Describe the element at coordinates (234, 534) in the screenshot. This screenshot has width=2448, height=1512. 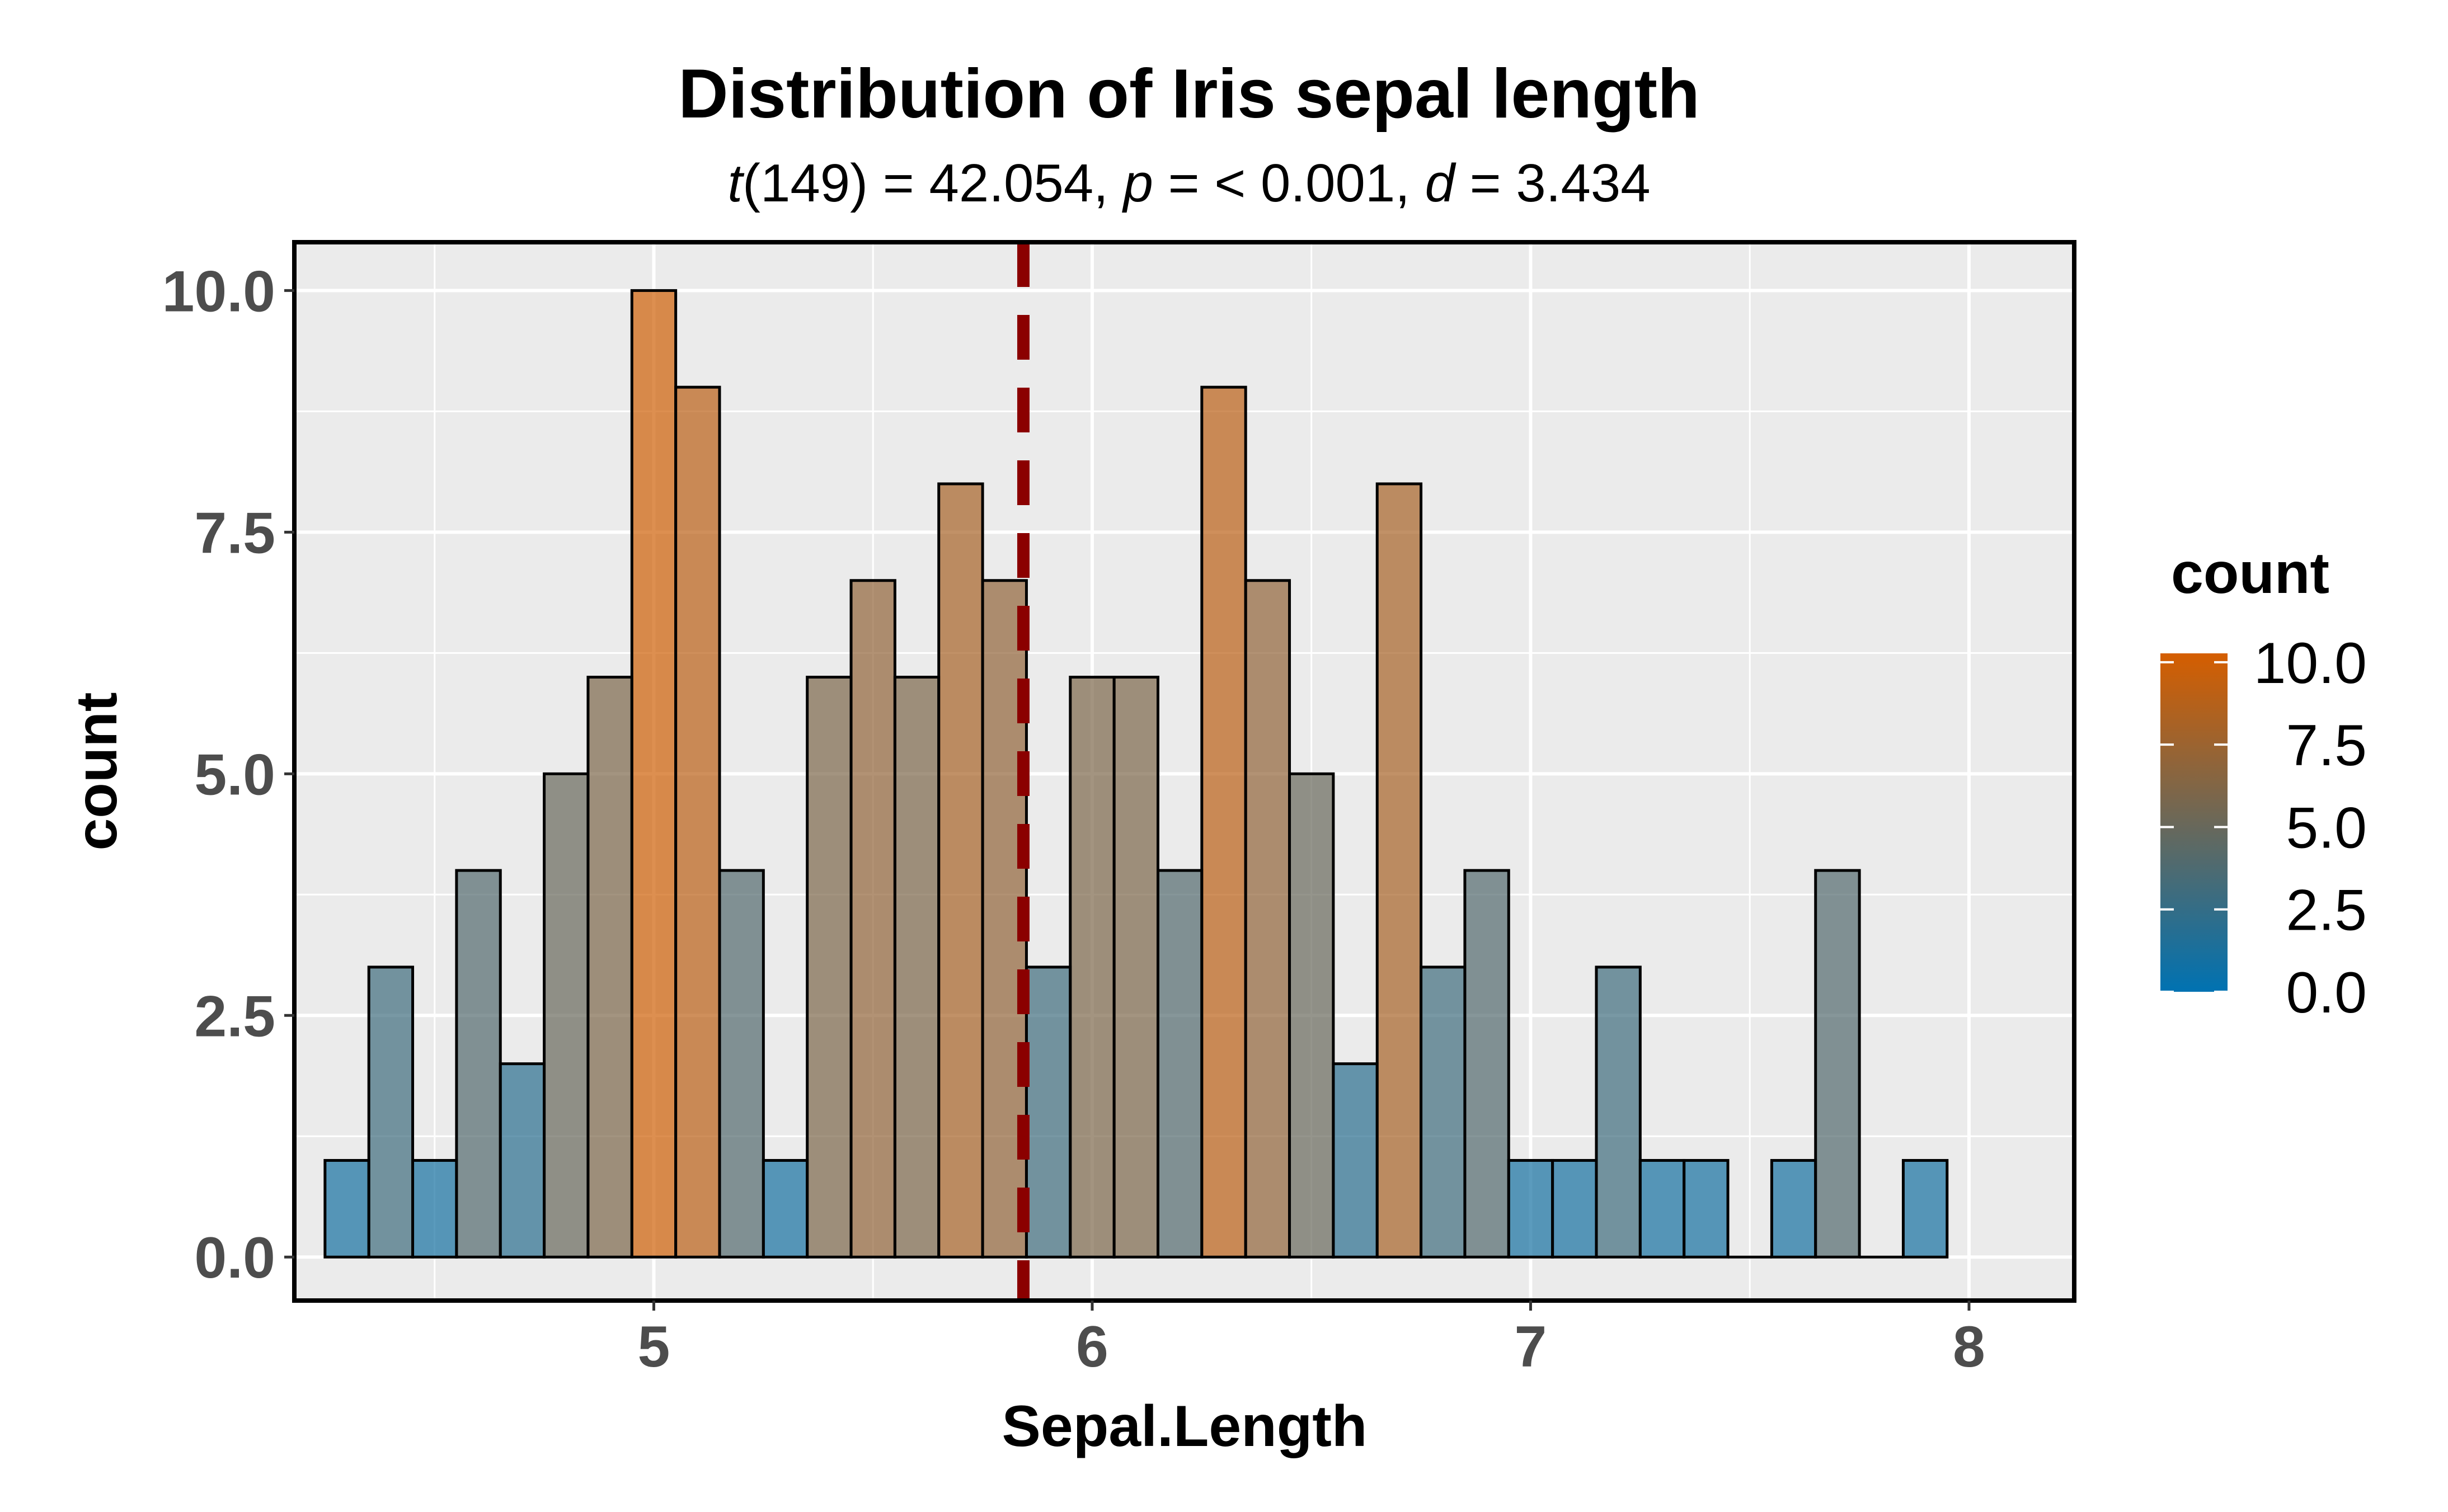
I see `y-tick-label: 7.5` at that location.